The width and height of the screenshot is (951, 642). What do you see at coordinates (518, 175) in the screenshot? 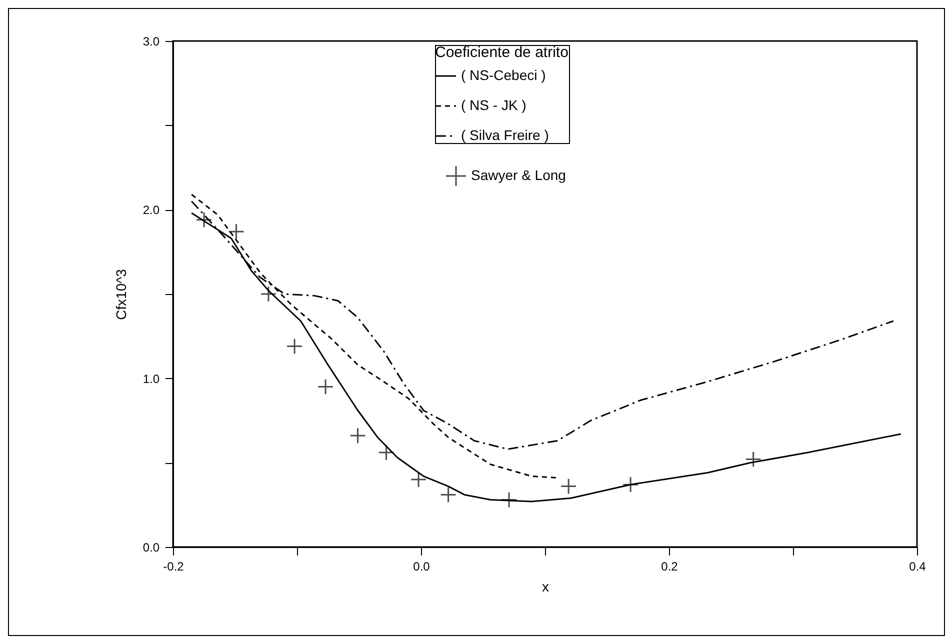
I see `legend-label: Sawyer & Long` at bounding box center [518, 175].